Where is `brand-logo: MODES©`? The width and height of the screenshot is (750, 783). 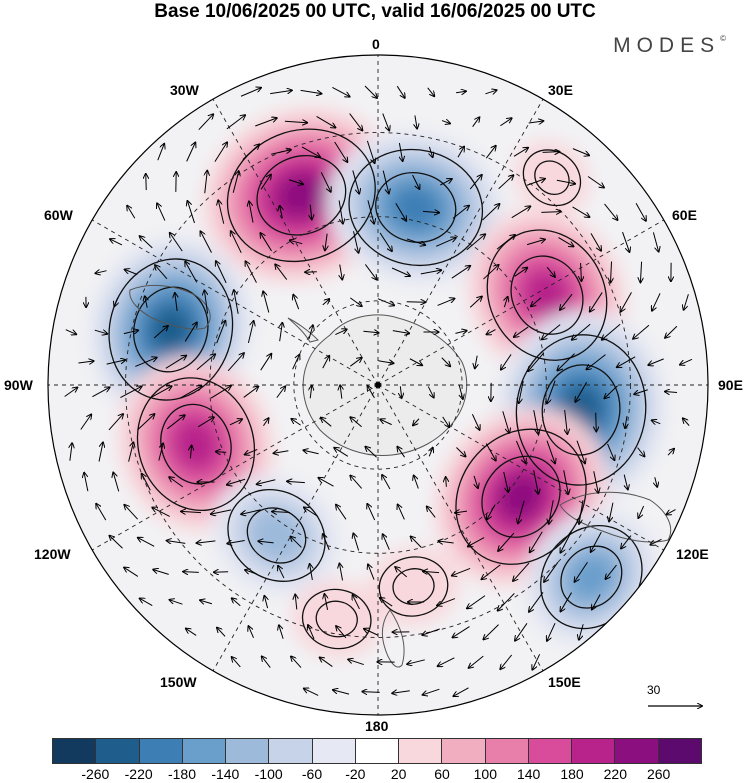
brand-logo: MODES© is located at coordinates (669, 46).